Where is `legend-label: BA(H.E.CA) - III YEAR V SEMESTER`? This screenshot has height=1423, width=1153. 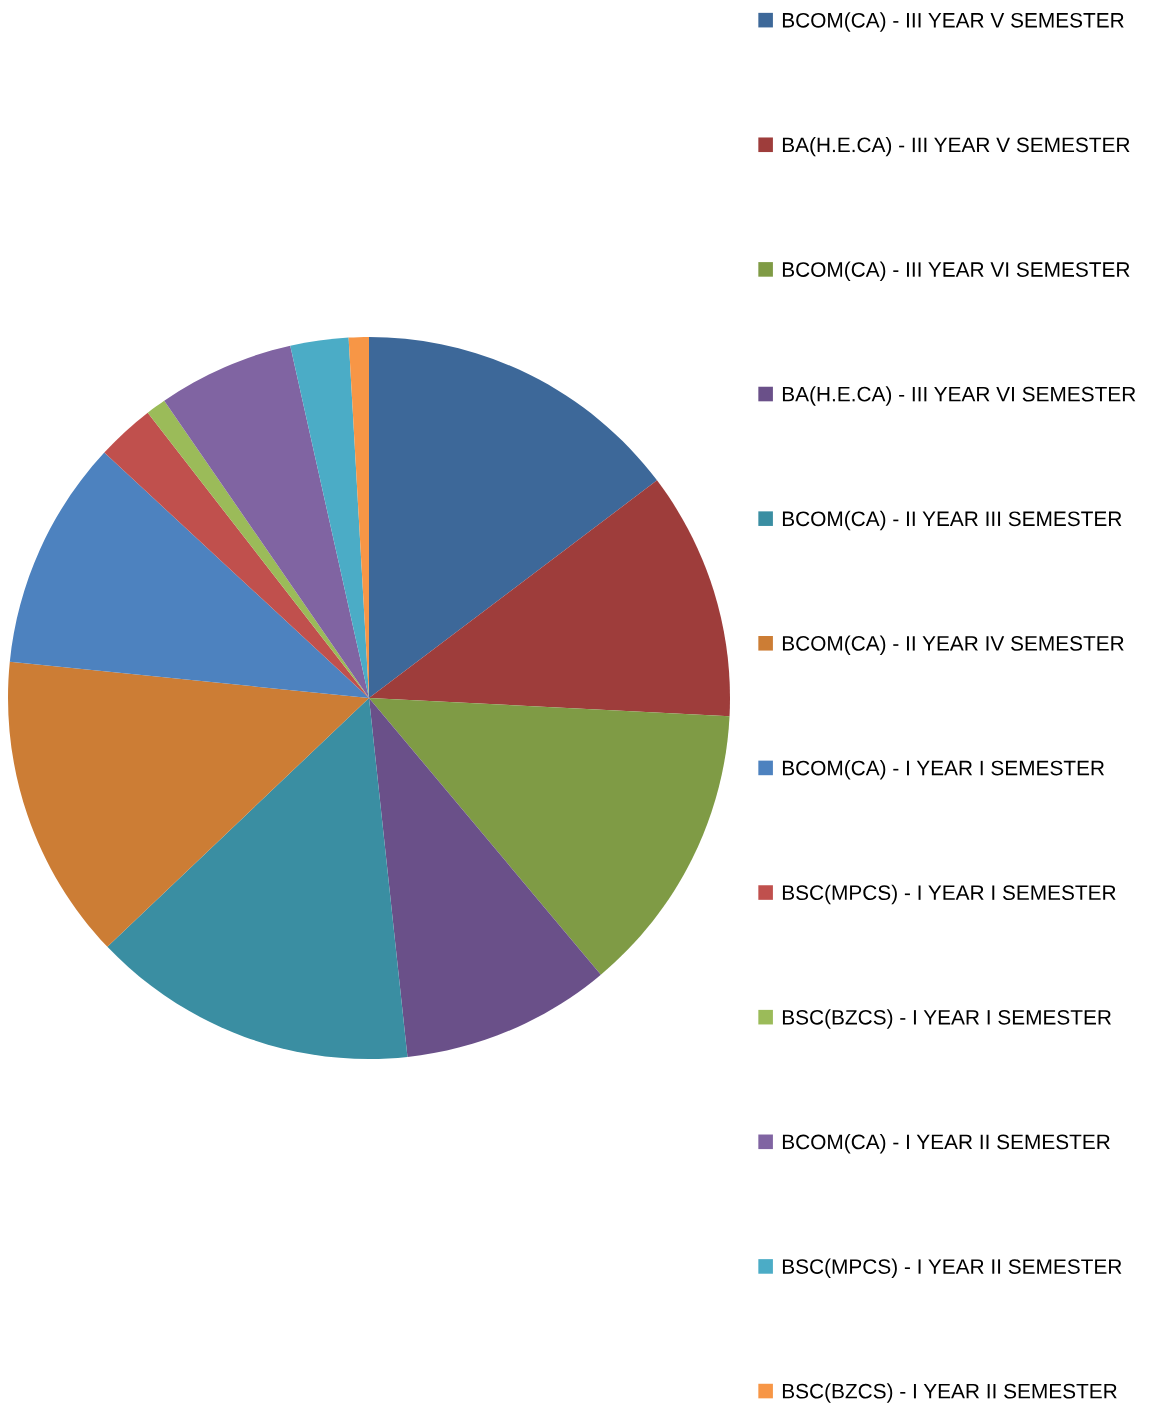
legend-label: BA(H.E.CA) - III YEAR V SEMESTER is located at coordinates (956, 146).